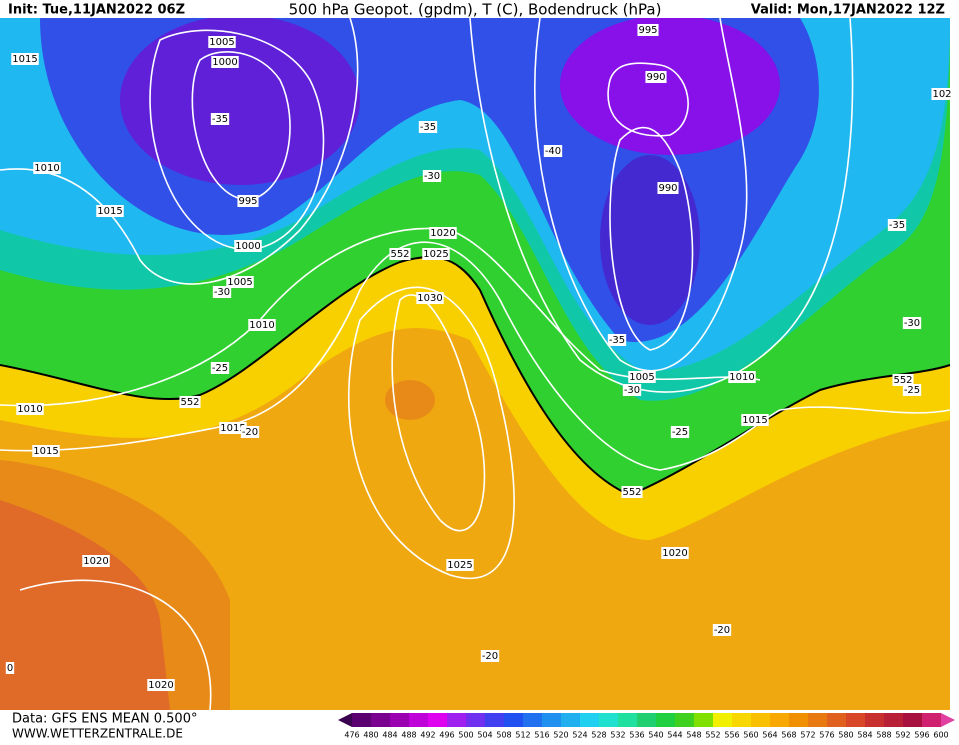 Image resolution: width=959 pixels, height=745 pixels. Describe the element at coordinates (85, 605) in the screenshot. I see `red-orange-area` at that location.